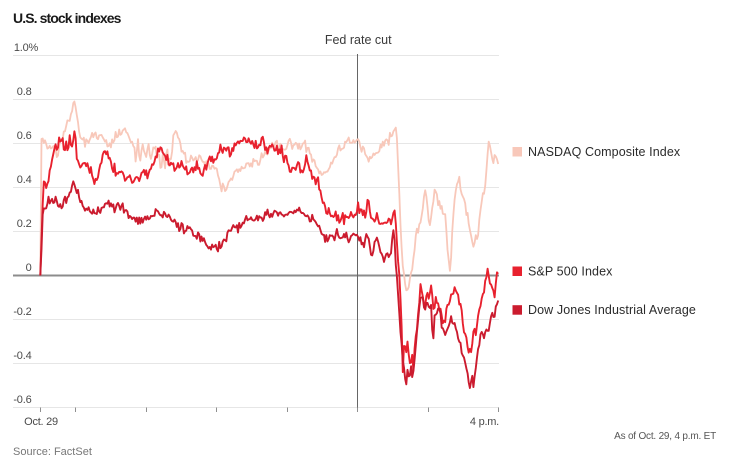 This screenshot has height=461, width=741. Describe the element at coordinates (484, 422) in the screenshot. I see `svg-text: 4 p.m.` at that location.